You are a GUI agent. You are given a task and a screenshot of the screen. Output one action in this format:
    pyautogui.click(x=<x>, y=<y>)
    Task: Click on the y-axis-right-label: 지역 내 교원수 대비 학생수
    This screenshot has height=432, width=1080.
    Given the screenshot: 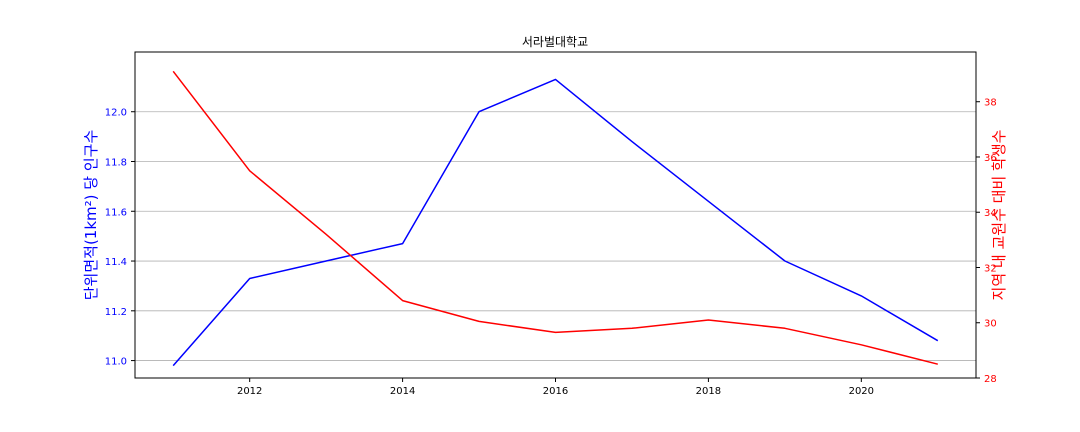 What is the action you would take?
    pyautogui.click(x=999, y=215)
    